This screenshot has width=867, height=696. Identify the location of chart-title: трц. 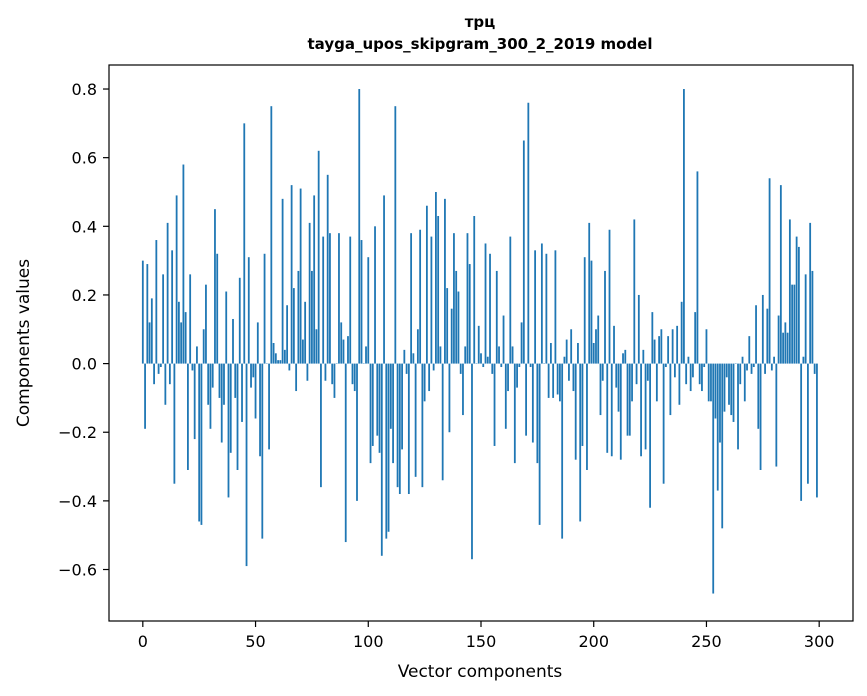
(480, 22).